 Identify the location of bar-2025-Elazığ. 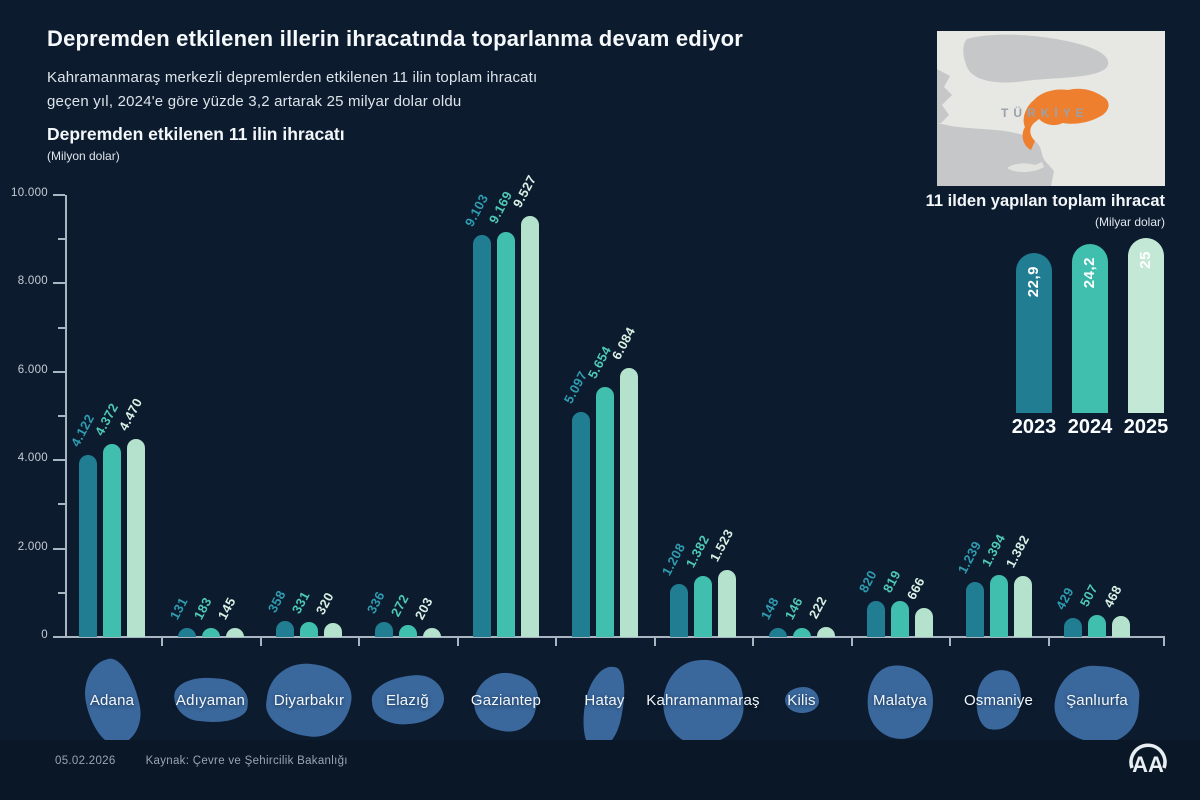
(431, 632).